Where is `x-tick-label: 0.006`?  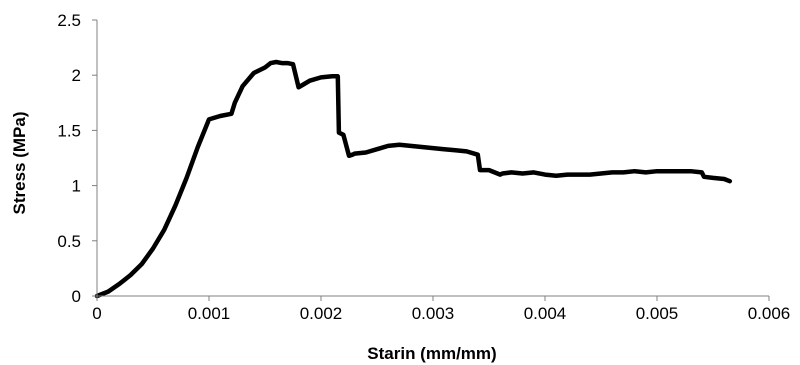 x-tick-label: 0.006 is located at coordinates (769, 313).